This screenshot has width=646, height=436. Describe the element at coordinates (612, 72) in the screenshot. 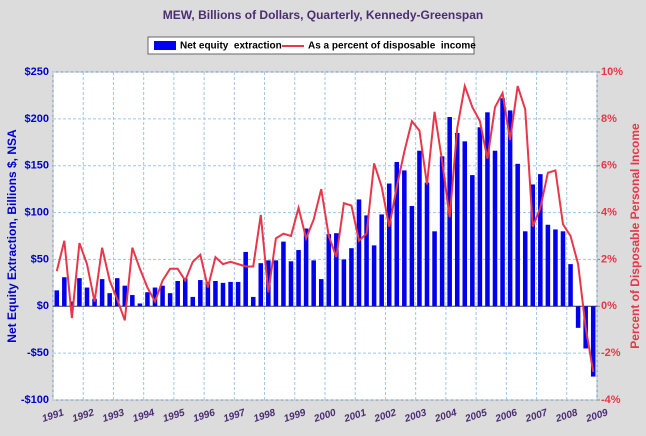

I see `y2-tick-label: 10%` at that location.